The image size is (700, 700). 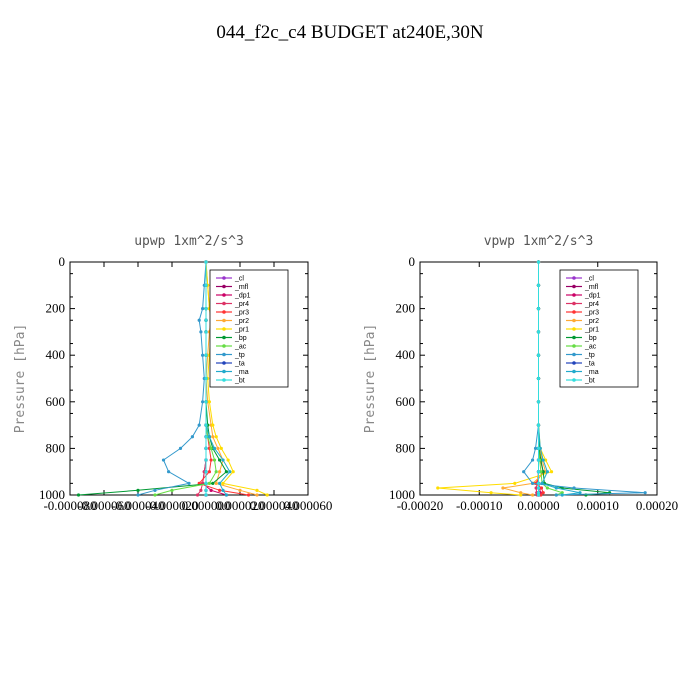 What do you see at coordinates (240, 347) in the screenshot?
I see `legend-label: _ac` at bounding box center [240, 347].